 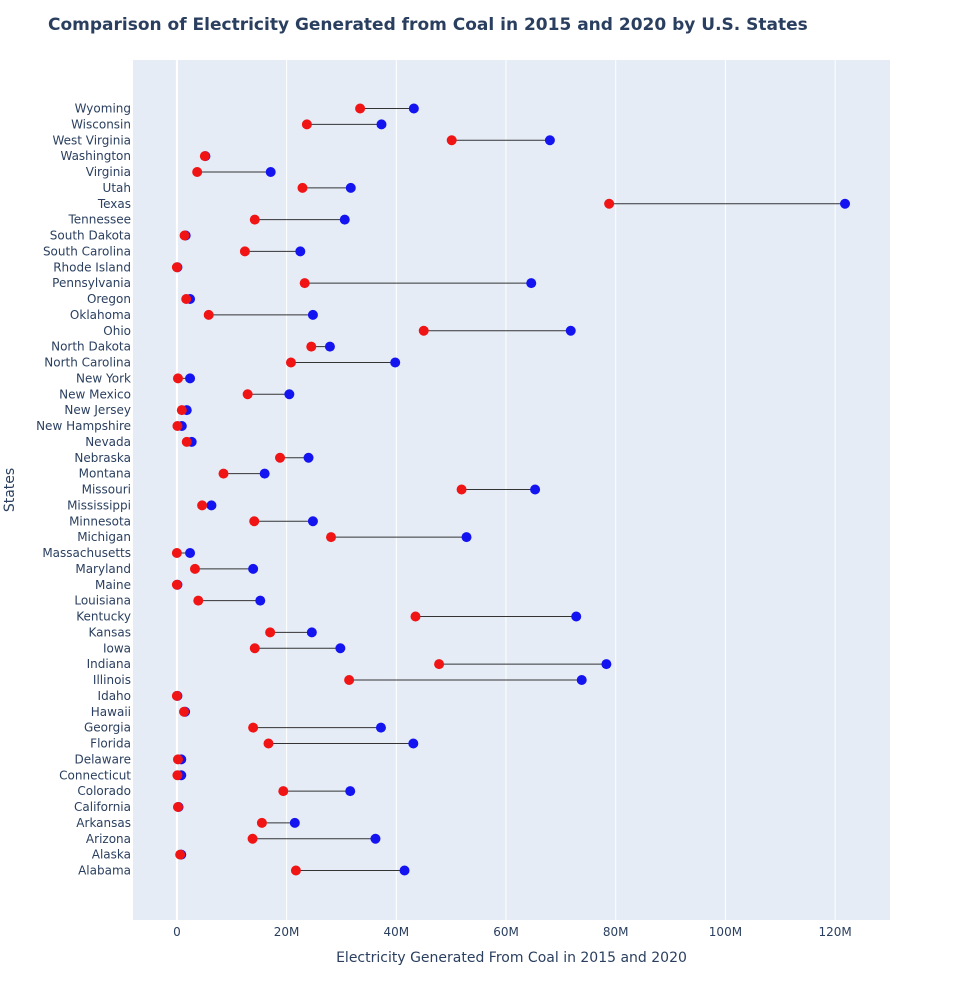 I want to click on y-tick-label: Massachusetts, so click(x=86, y=553).